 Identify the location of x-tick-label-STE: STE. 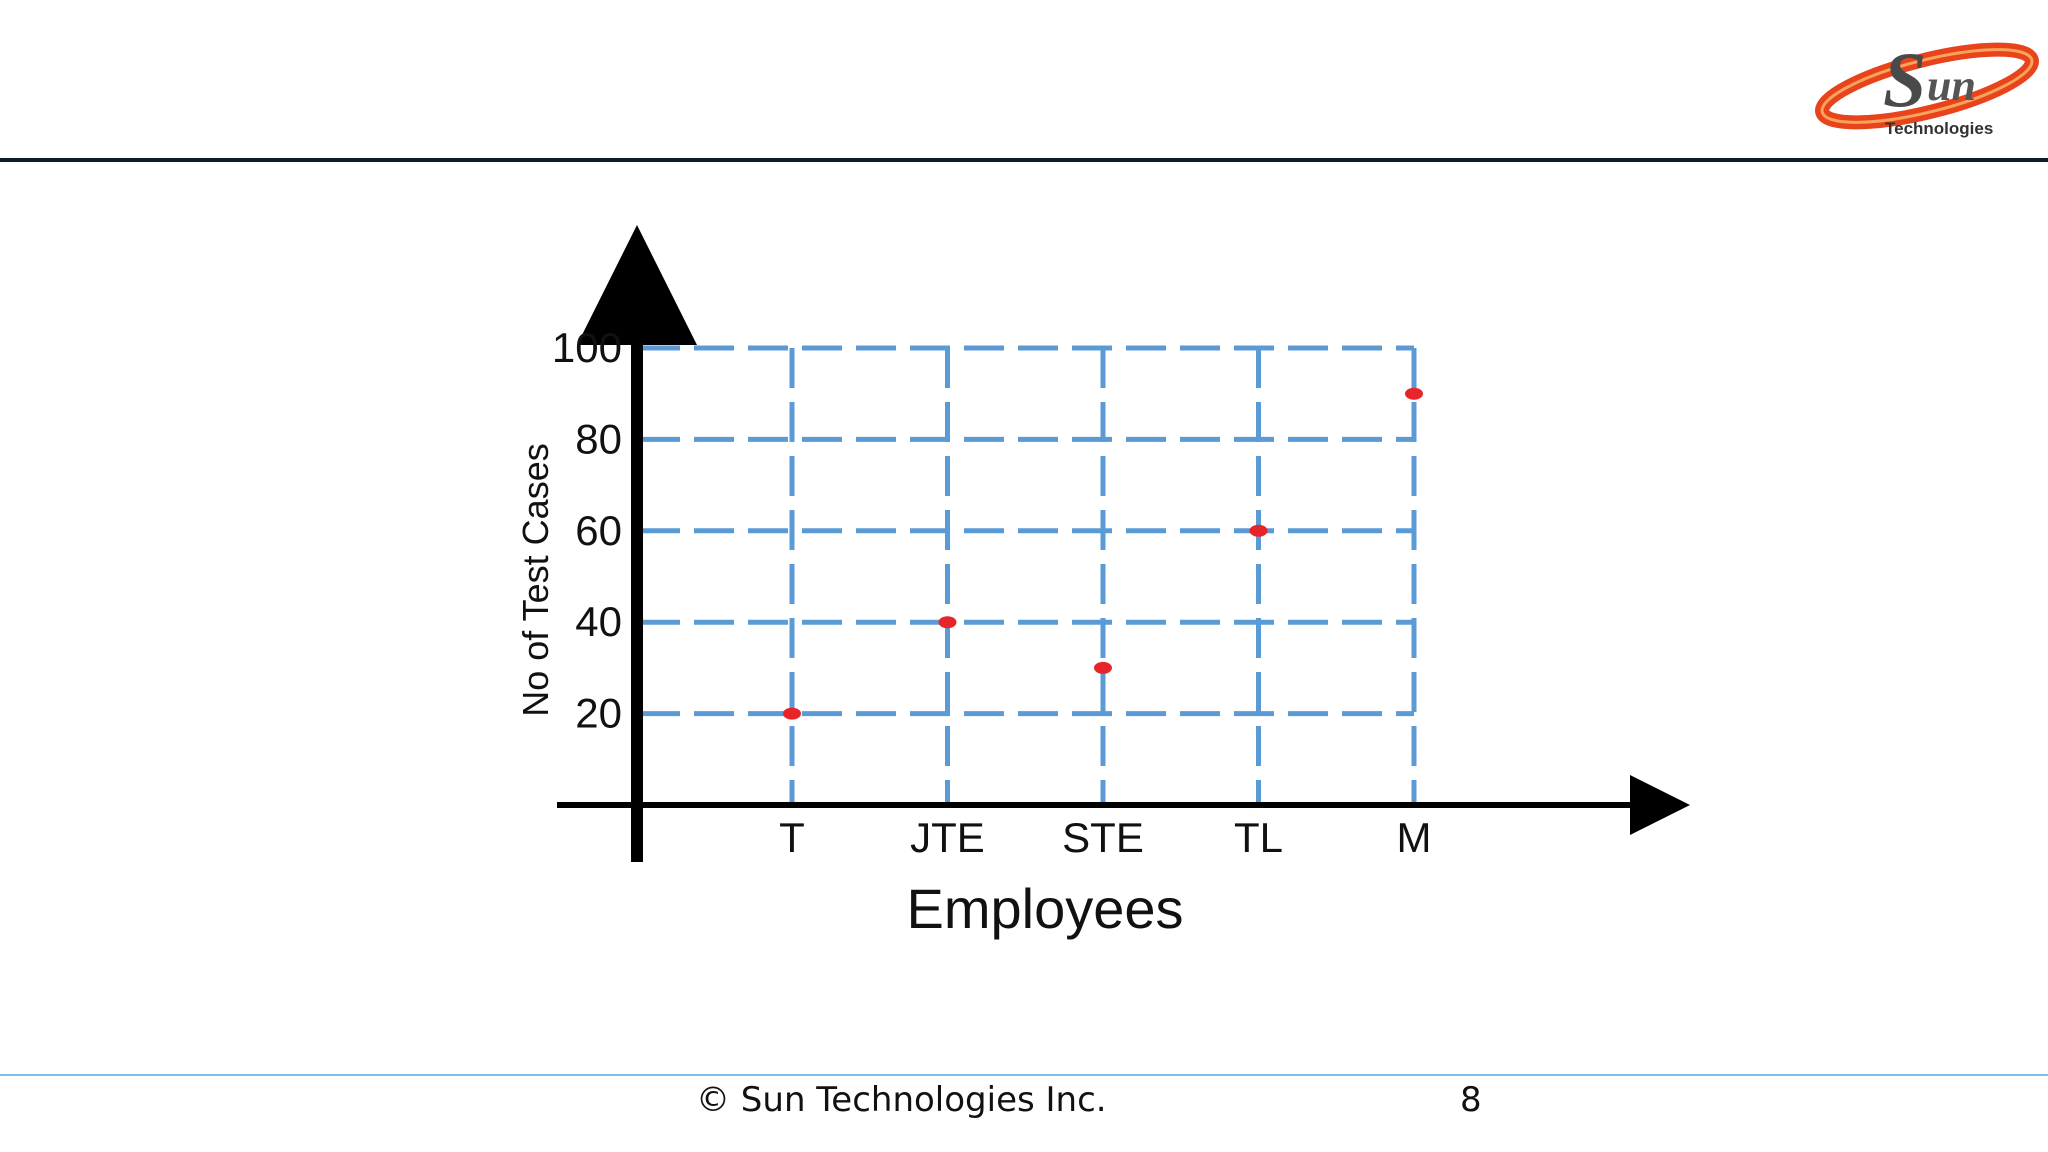
(1103, 837).